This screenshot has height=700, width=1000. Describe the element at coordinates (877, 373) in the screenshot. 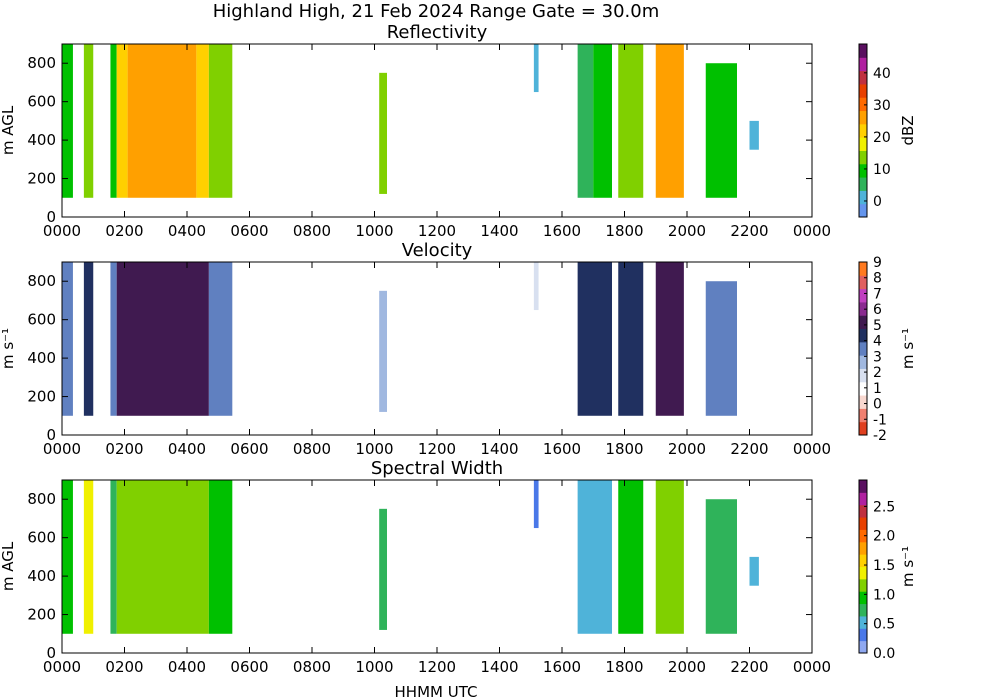

I see `colorbar-tick-label: 2` at that location.